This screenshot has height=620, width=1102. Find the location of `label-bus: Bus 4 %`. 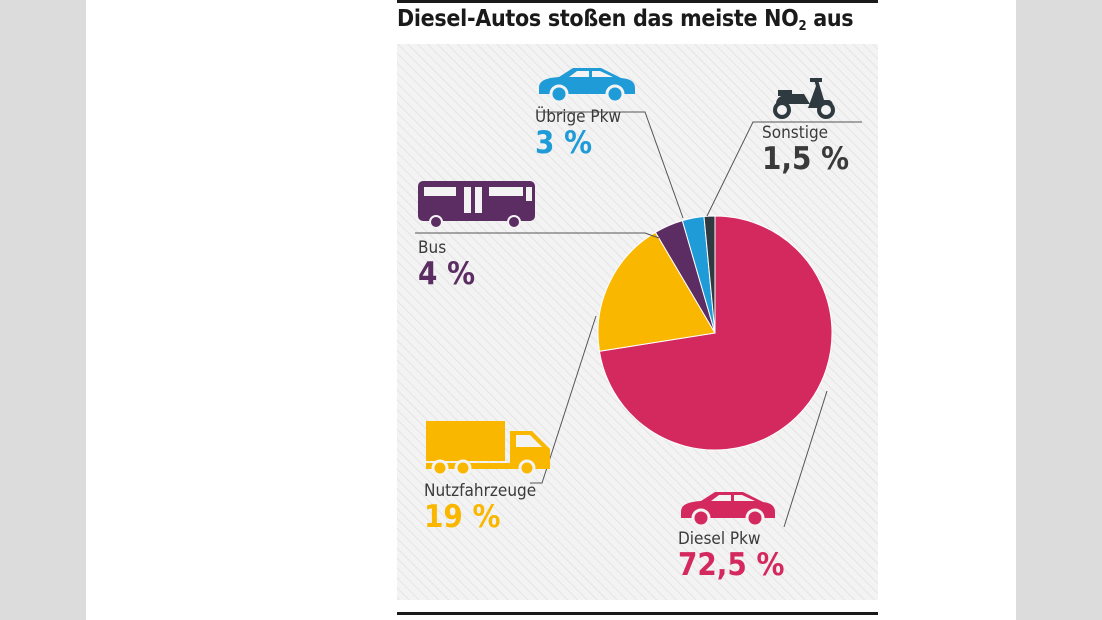

label-bus: Bus 4 % is located at coordinates (446, 264).